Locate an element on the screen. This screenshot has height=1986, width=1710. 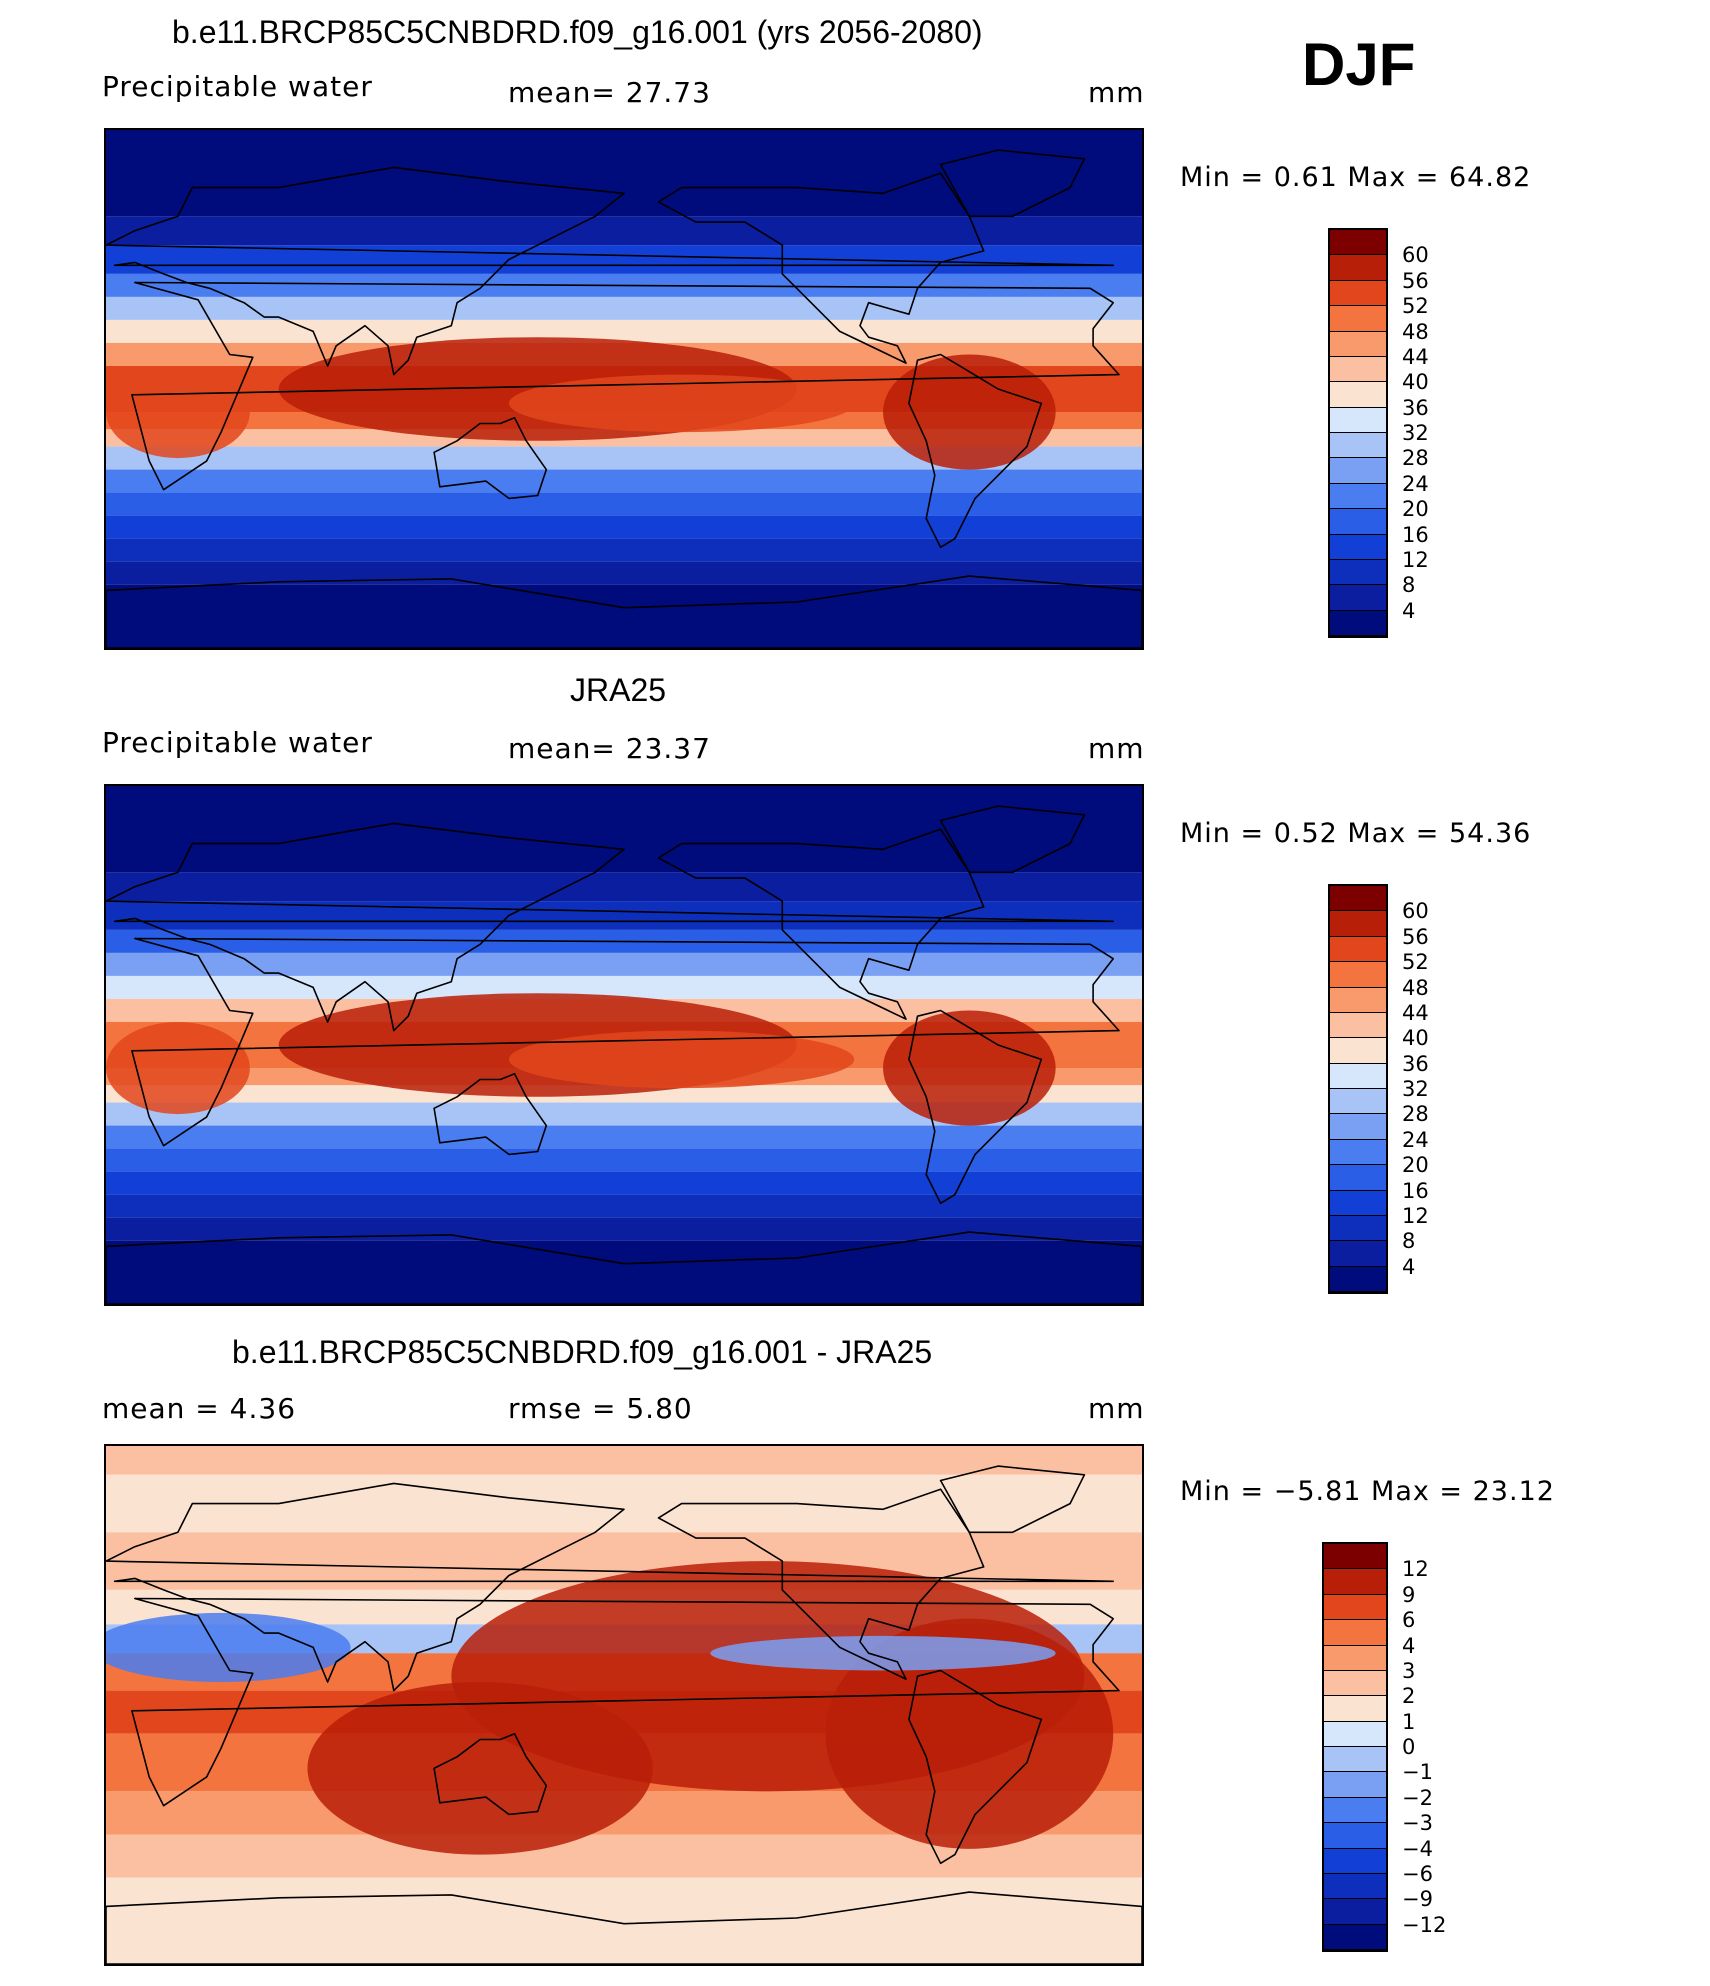
colorbar-tick-label: 4 is located at coordinates (1409, 1266).